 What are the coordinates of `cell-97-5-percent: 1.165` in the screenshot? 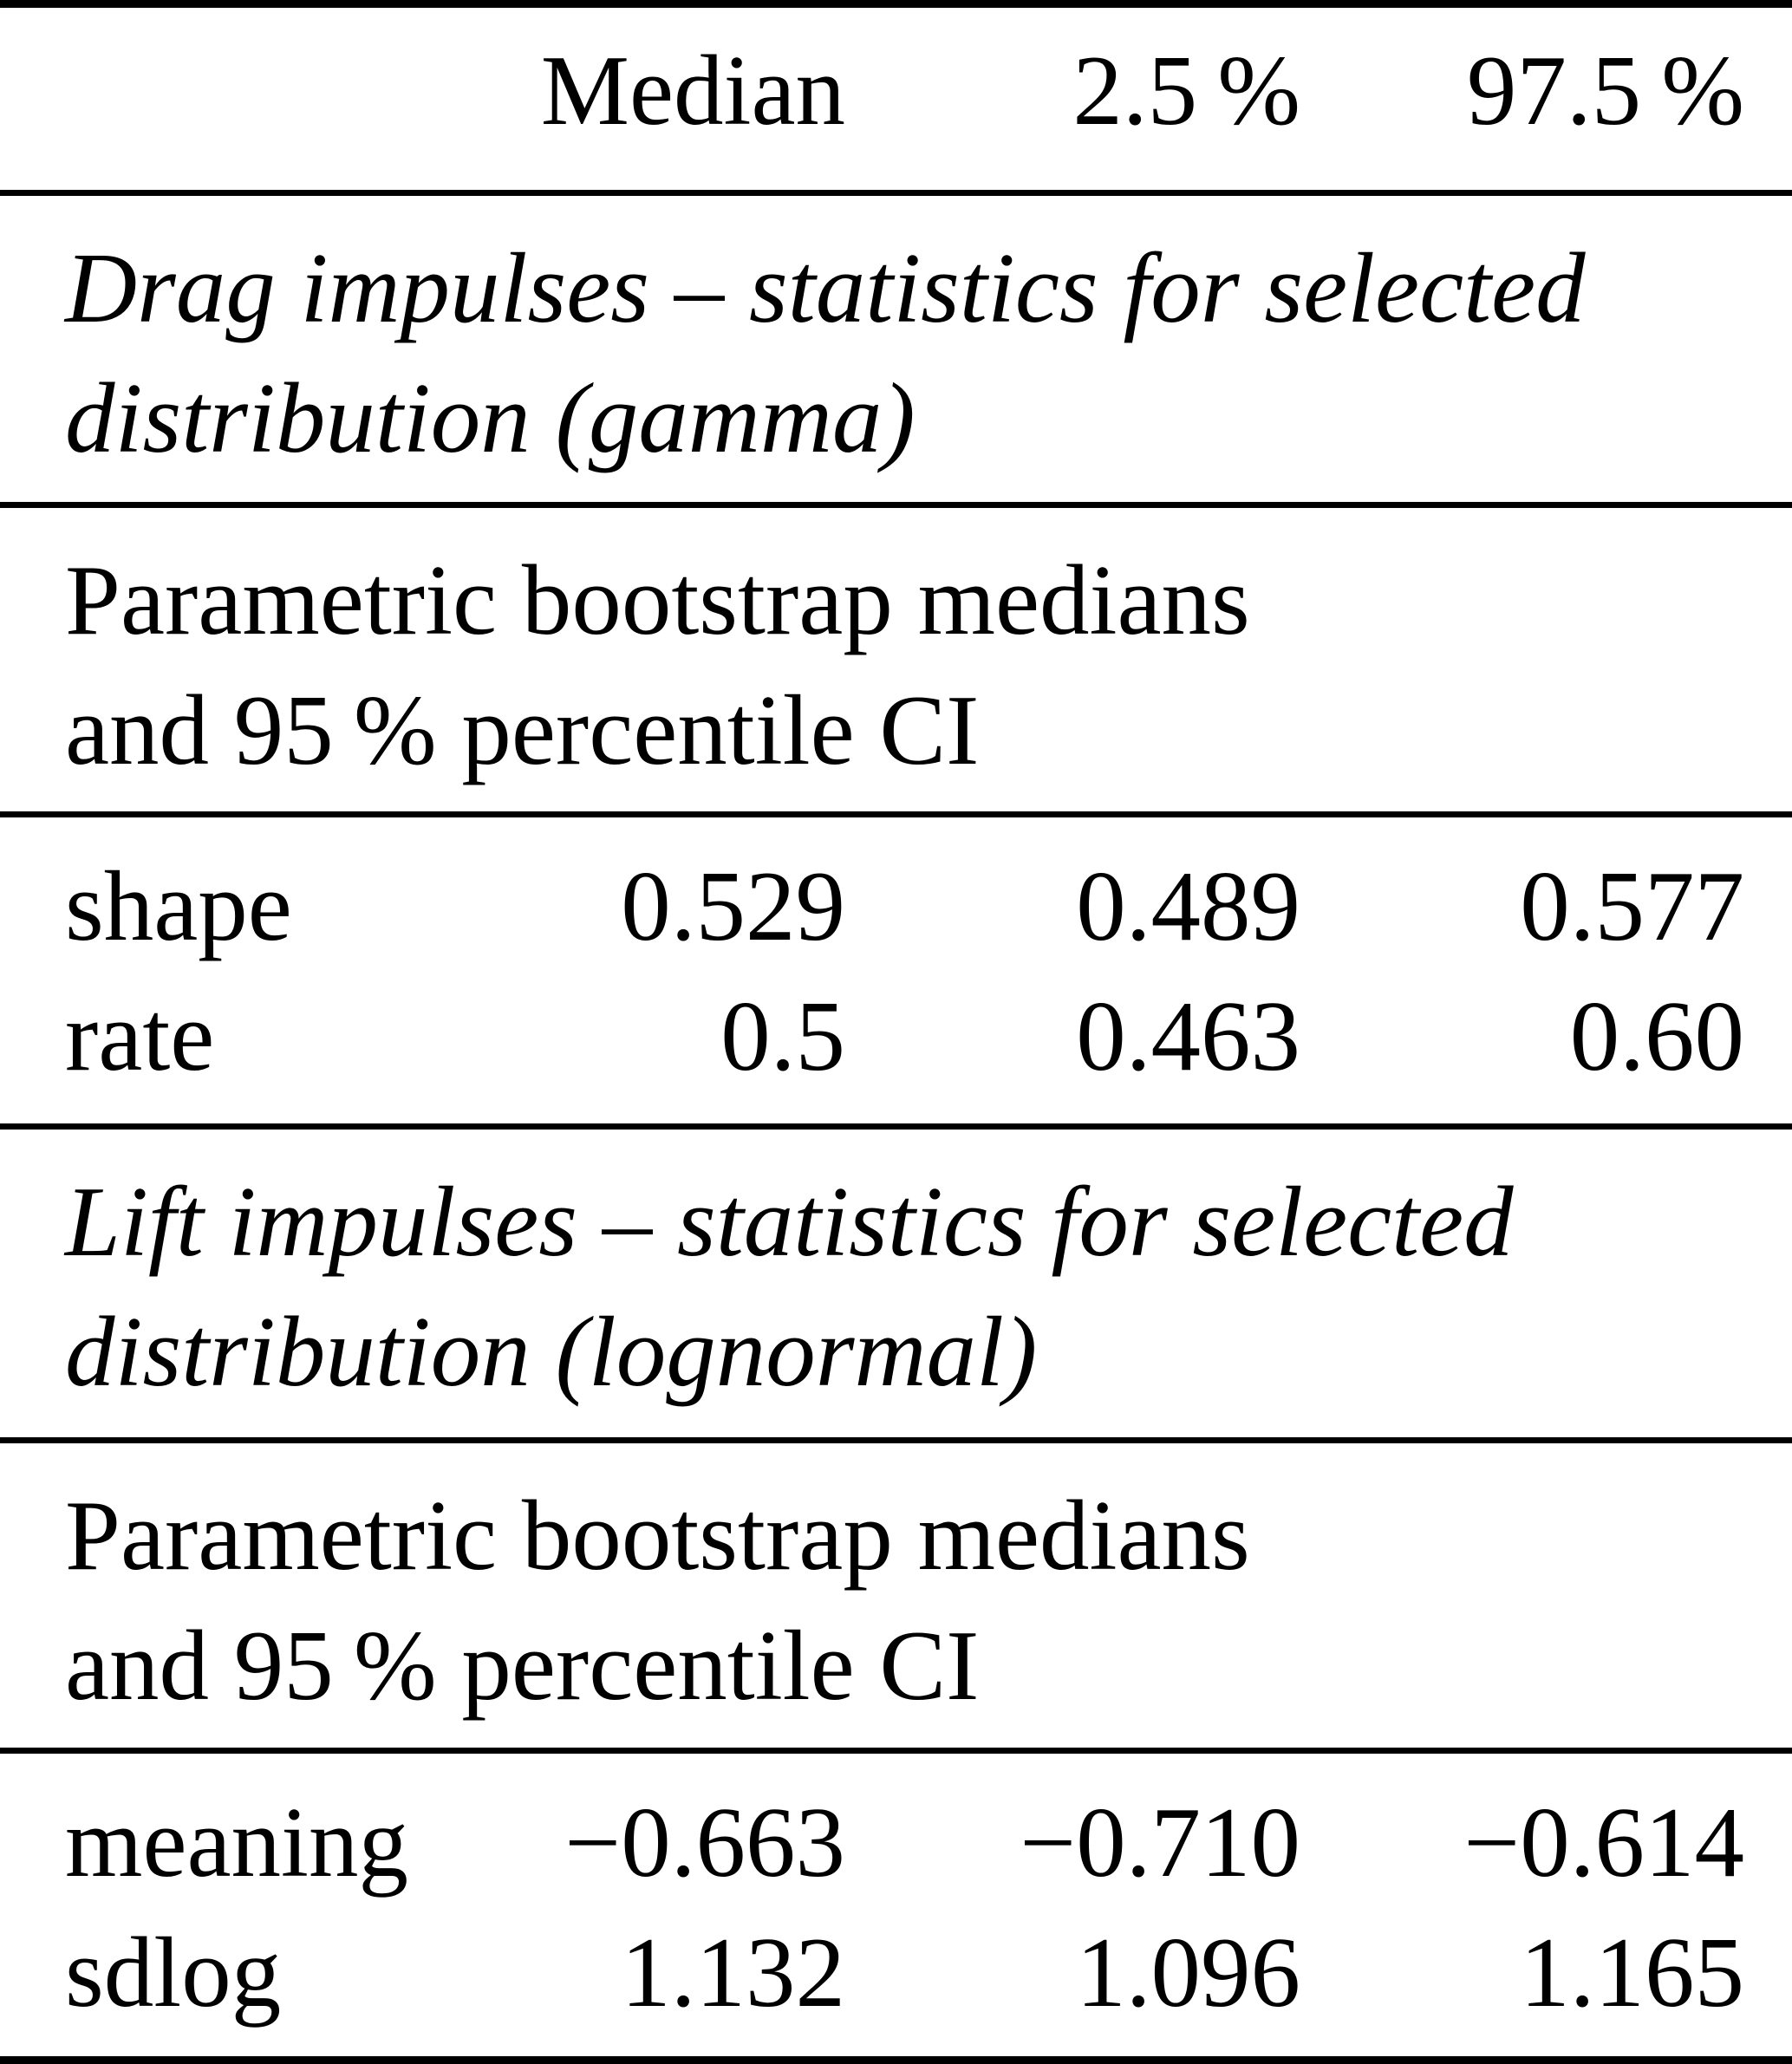 It's located at (1632, 1973).